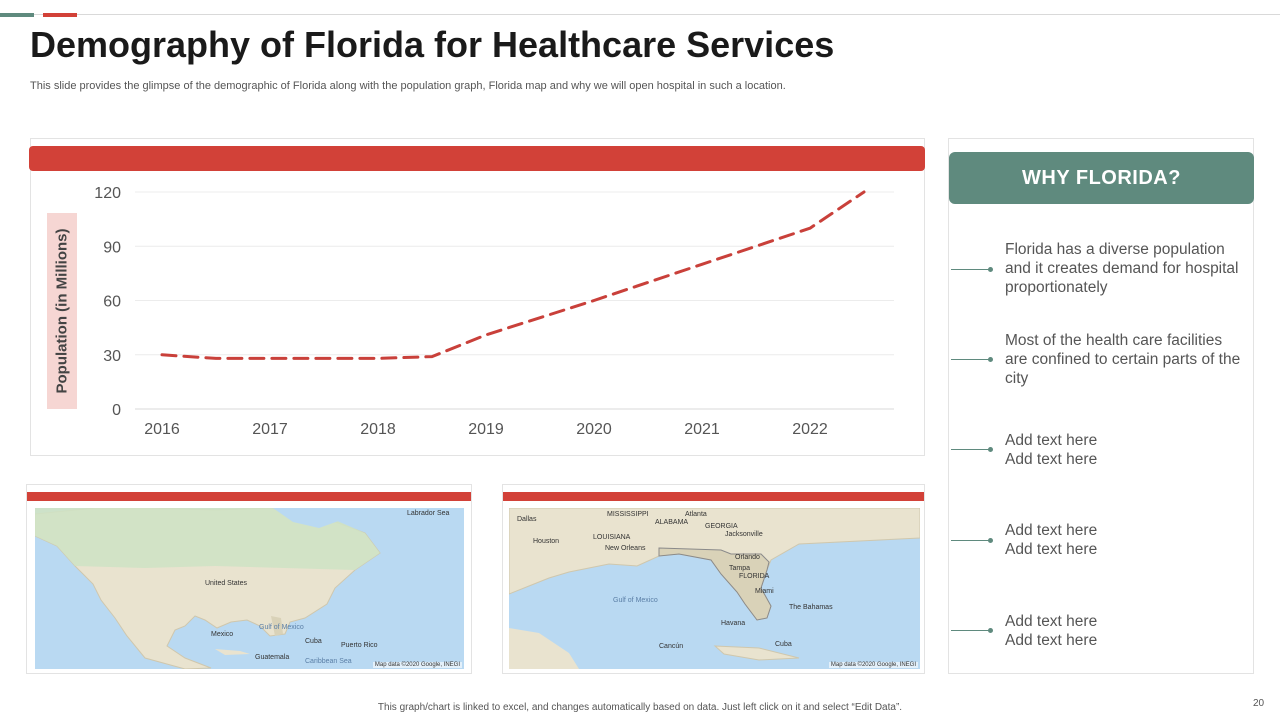  Describe the element at coordinates (359, 645) in the screenshot. I see `map-label-puerto-rico: Puerto Rico` at that location.